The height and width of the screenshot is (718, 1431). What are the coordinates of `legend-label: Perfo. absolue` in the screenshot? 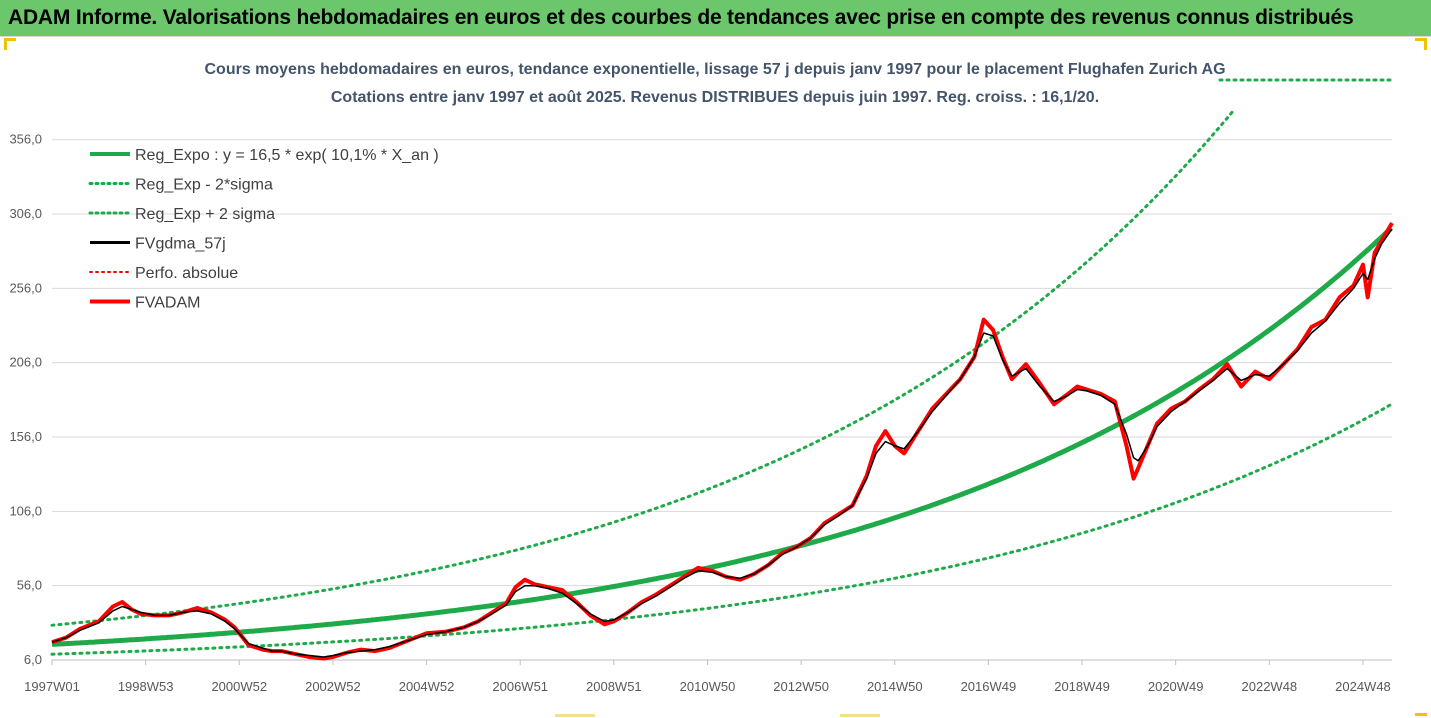 It's located at (186, 273).